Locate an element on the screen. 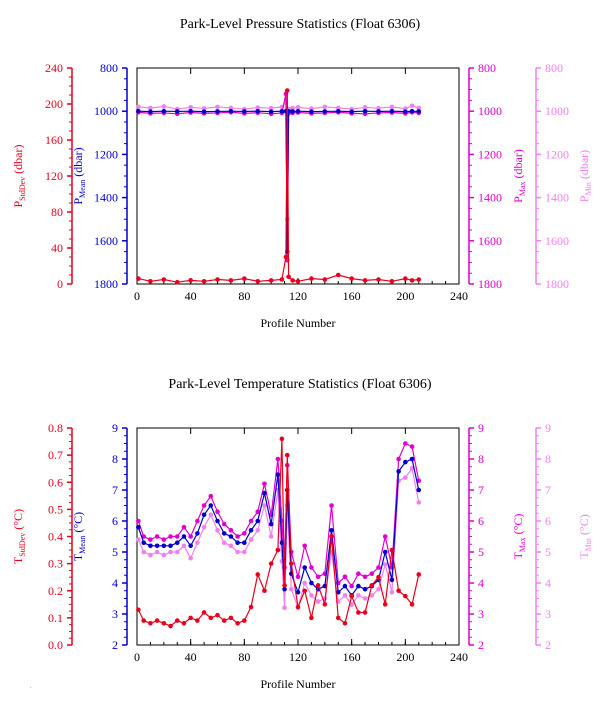  y-tick-label-mean: 6 is located at coordinates (115, 521).